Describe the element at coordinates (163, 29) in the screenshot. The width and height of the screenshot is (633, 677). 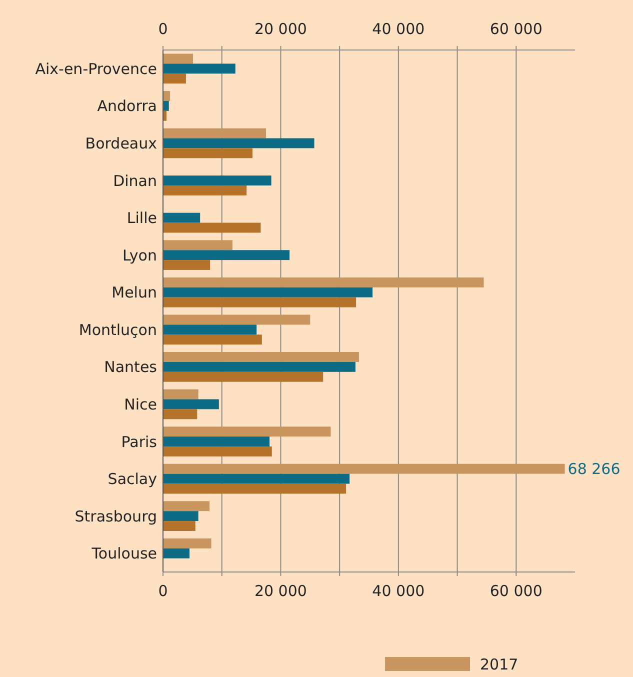
I see `x2-tick-label: 0` at that location.